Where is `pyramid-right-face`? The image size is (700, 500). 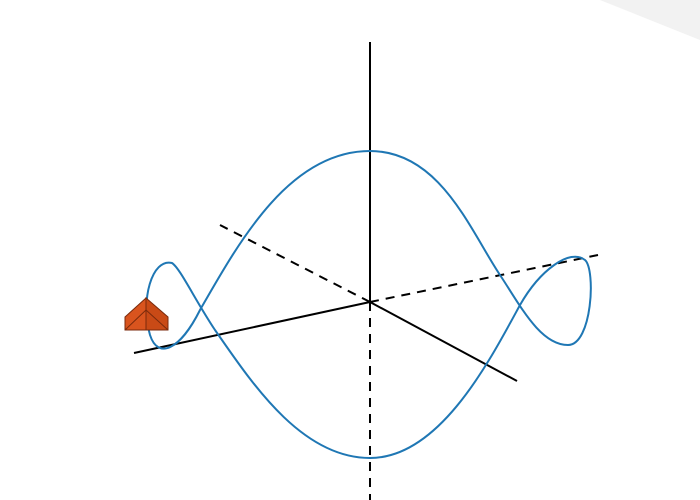 pyramid-right-face is located at coordinates (157, 313).